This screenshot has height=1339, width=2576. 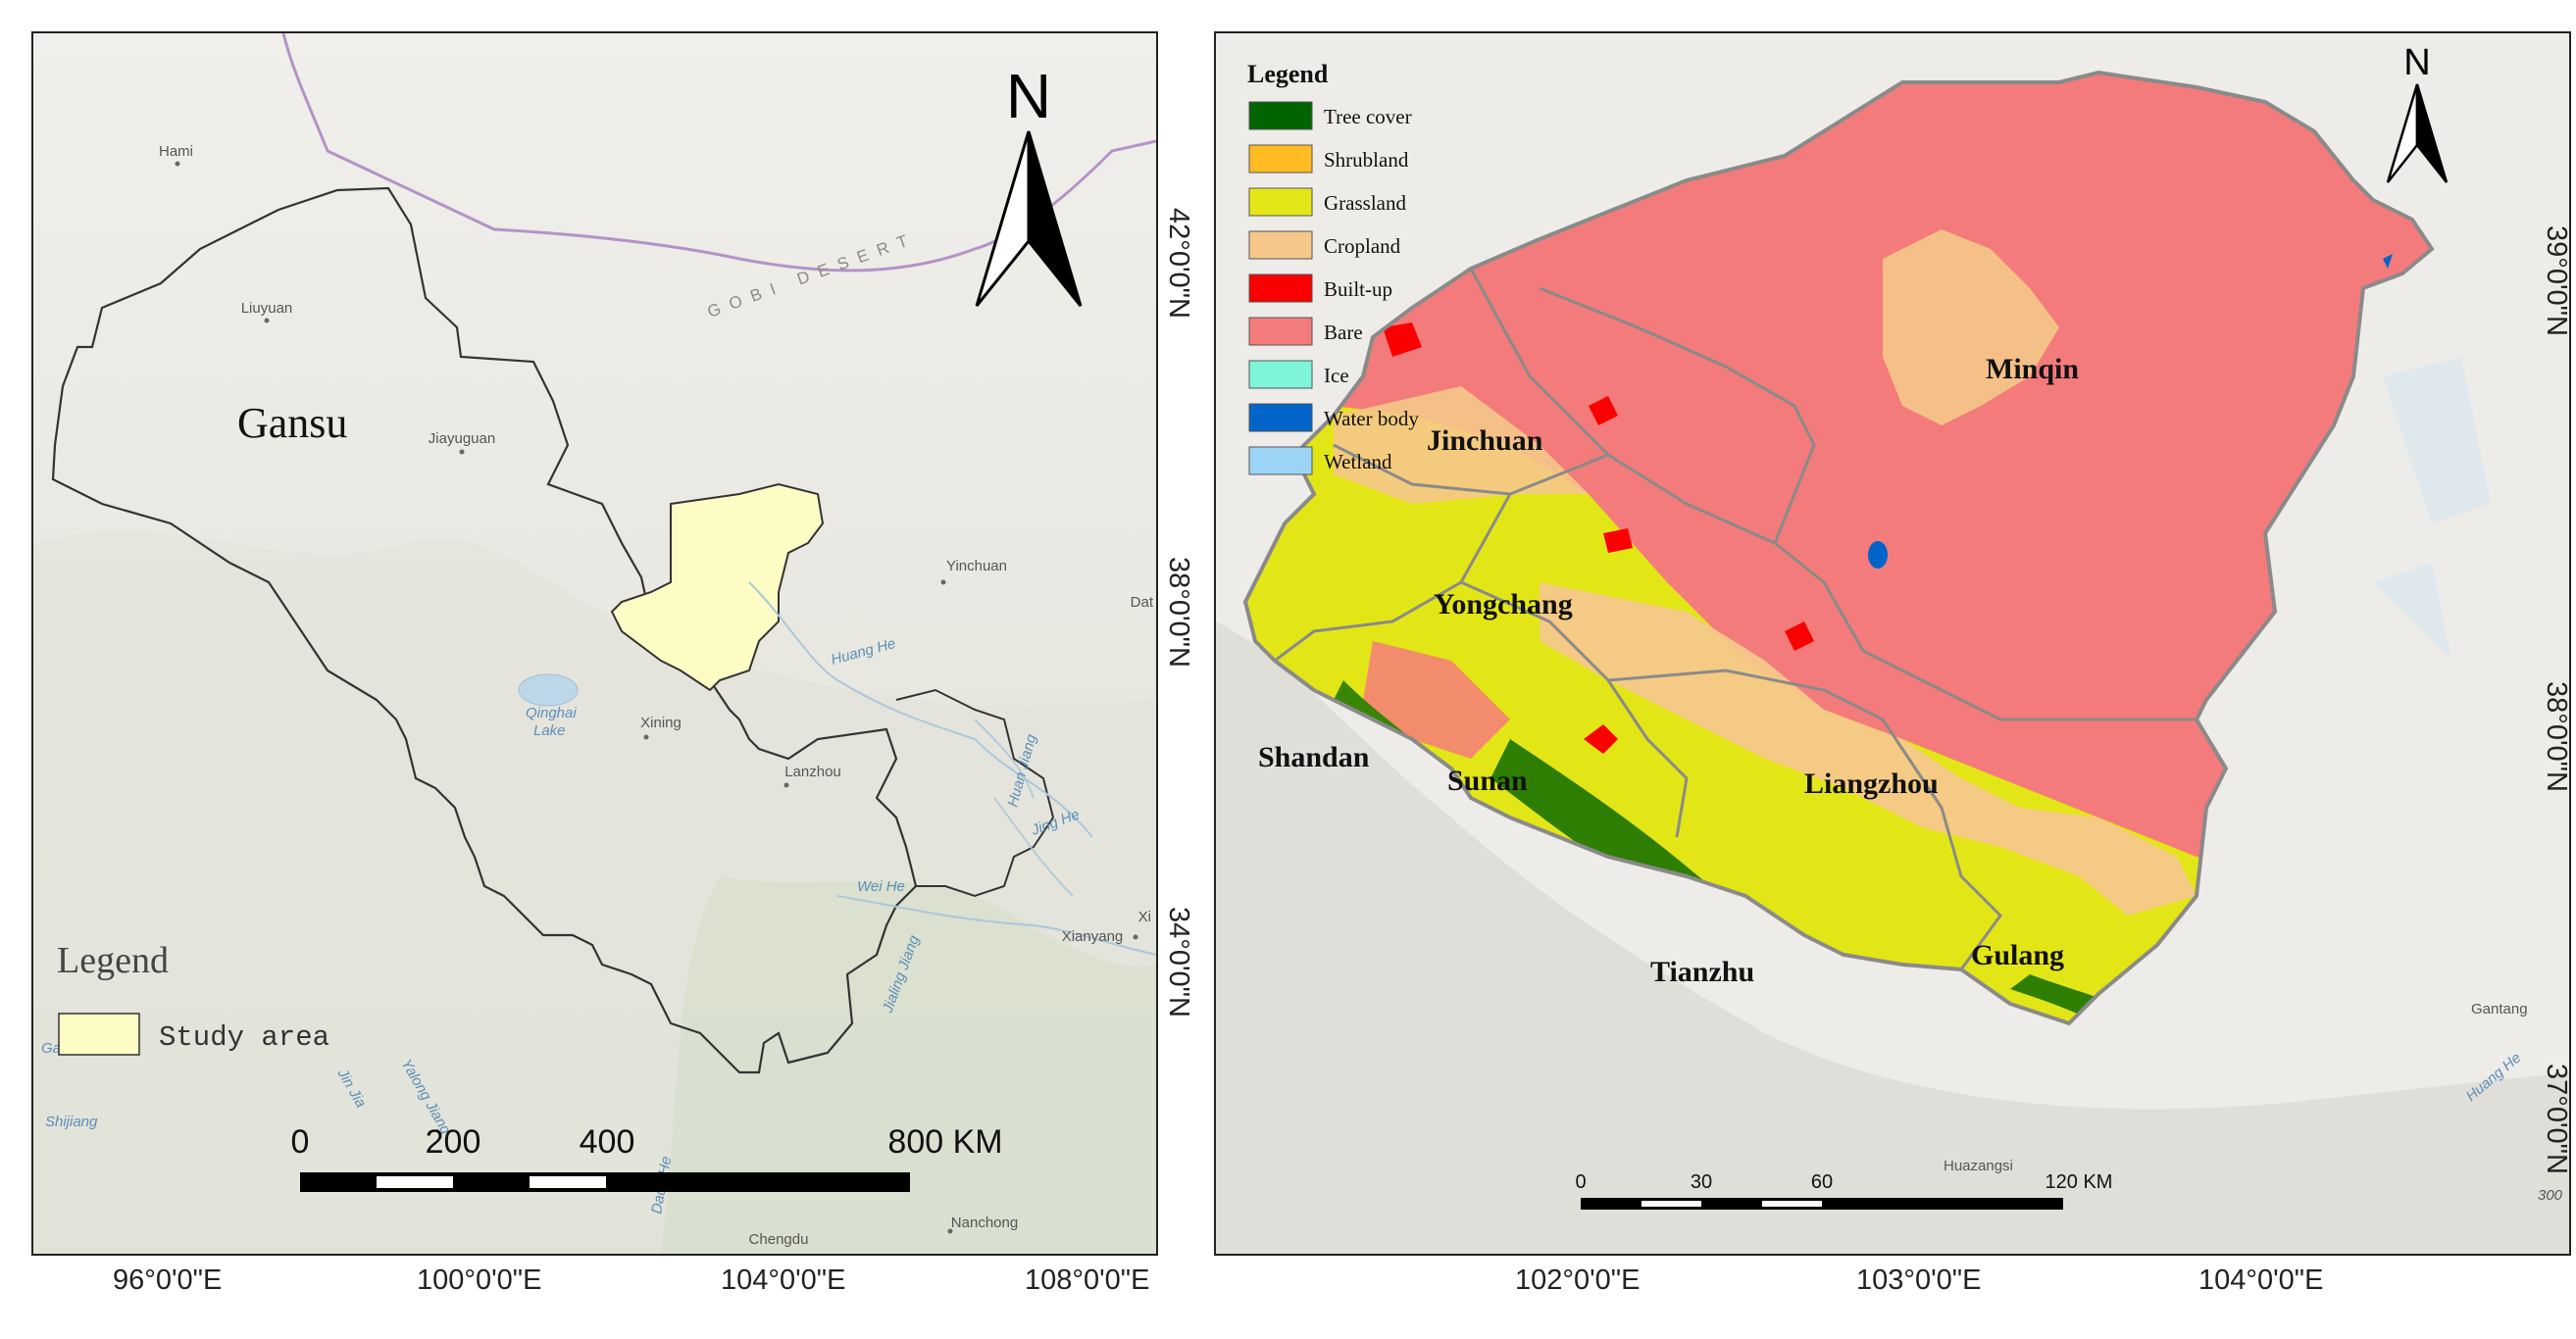 What do you see at coordinates (1368, 116) in the screenshot?
I see `svg-text: Tree cover` at bounding box center [1368, 116].